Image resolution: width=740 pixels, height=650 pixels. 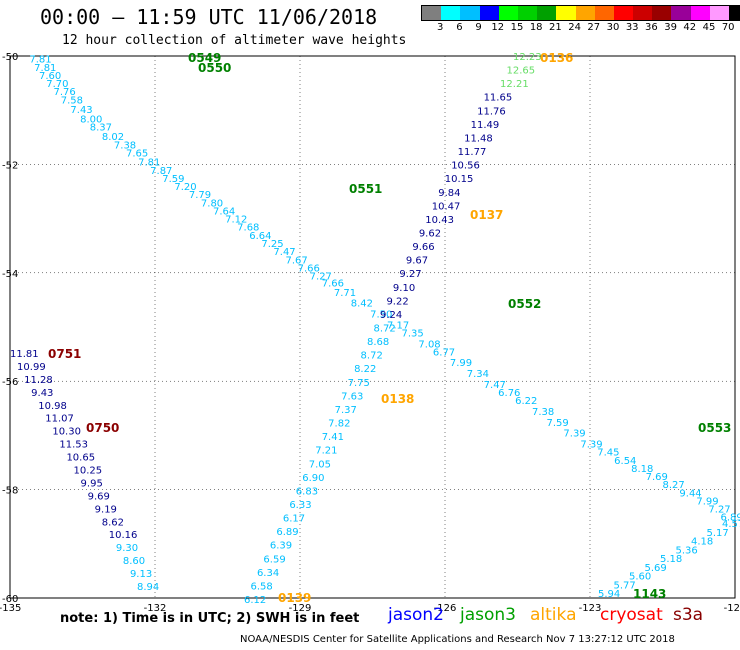 I want to click on lat-tick-label: -56, so click(x=10, y=382).